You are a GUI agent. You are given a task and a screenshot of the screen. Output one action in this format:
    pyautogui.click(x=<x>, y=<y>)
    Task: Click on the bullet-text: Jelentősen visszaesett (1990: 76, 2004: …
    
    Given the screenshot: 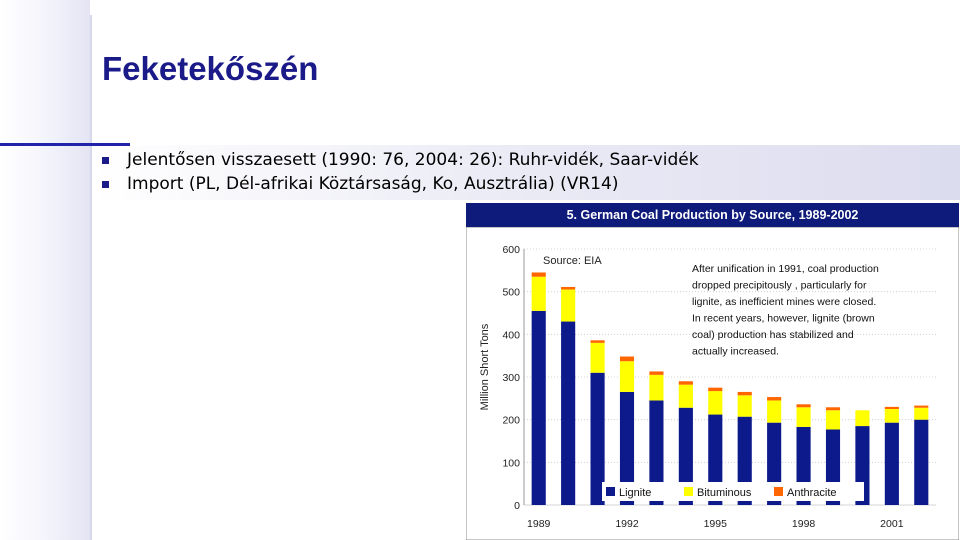 What is the action you would take?
    pyautogui.click(x=413, y=160)
    